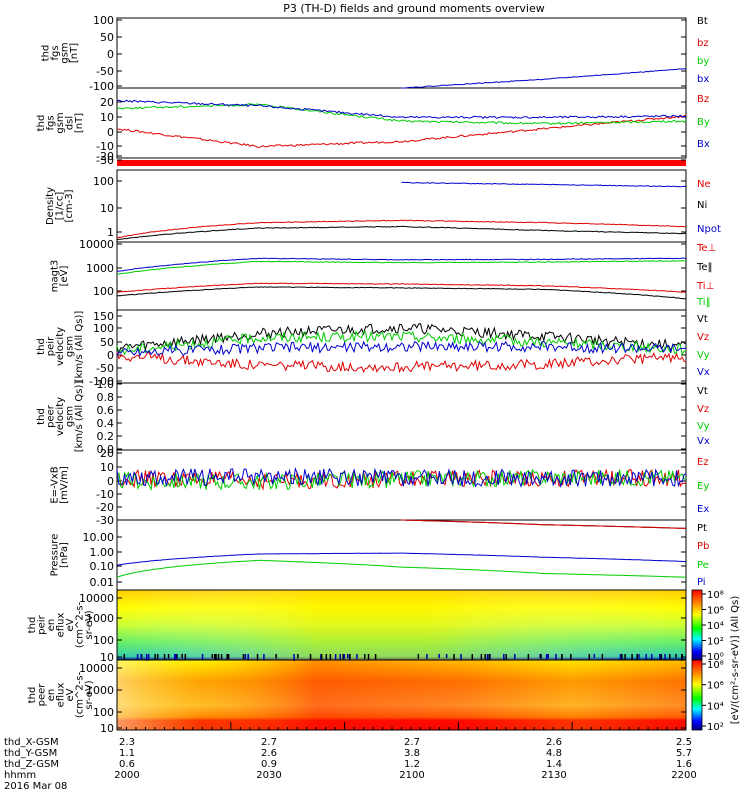 The image size is (750, 800). Describe the element at coordinates (401, 555) in the screenshot. I see `panel-frame-p8` at that location.